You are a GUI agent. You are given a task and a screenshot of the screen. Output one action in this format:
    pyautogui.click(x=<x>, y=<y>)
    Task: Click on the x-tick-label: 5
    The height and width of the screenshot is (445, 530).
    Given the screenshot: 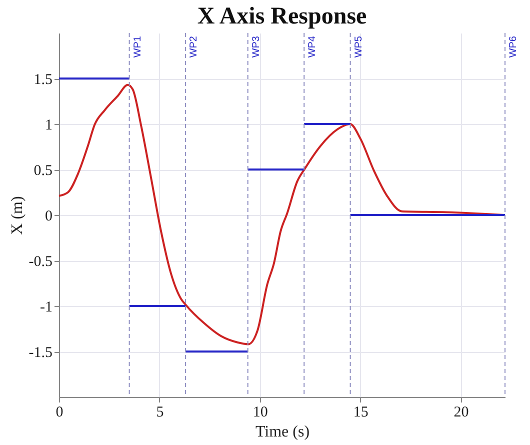 What is the action you would take?
    pyautogui.click(x=160, y=412)
    